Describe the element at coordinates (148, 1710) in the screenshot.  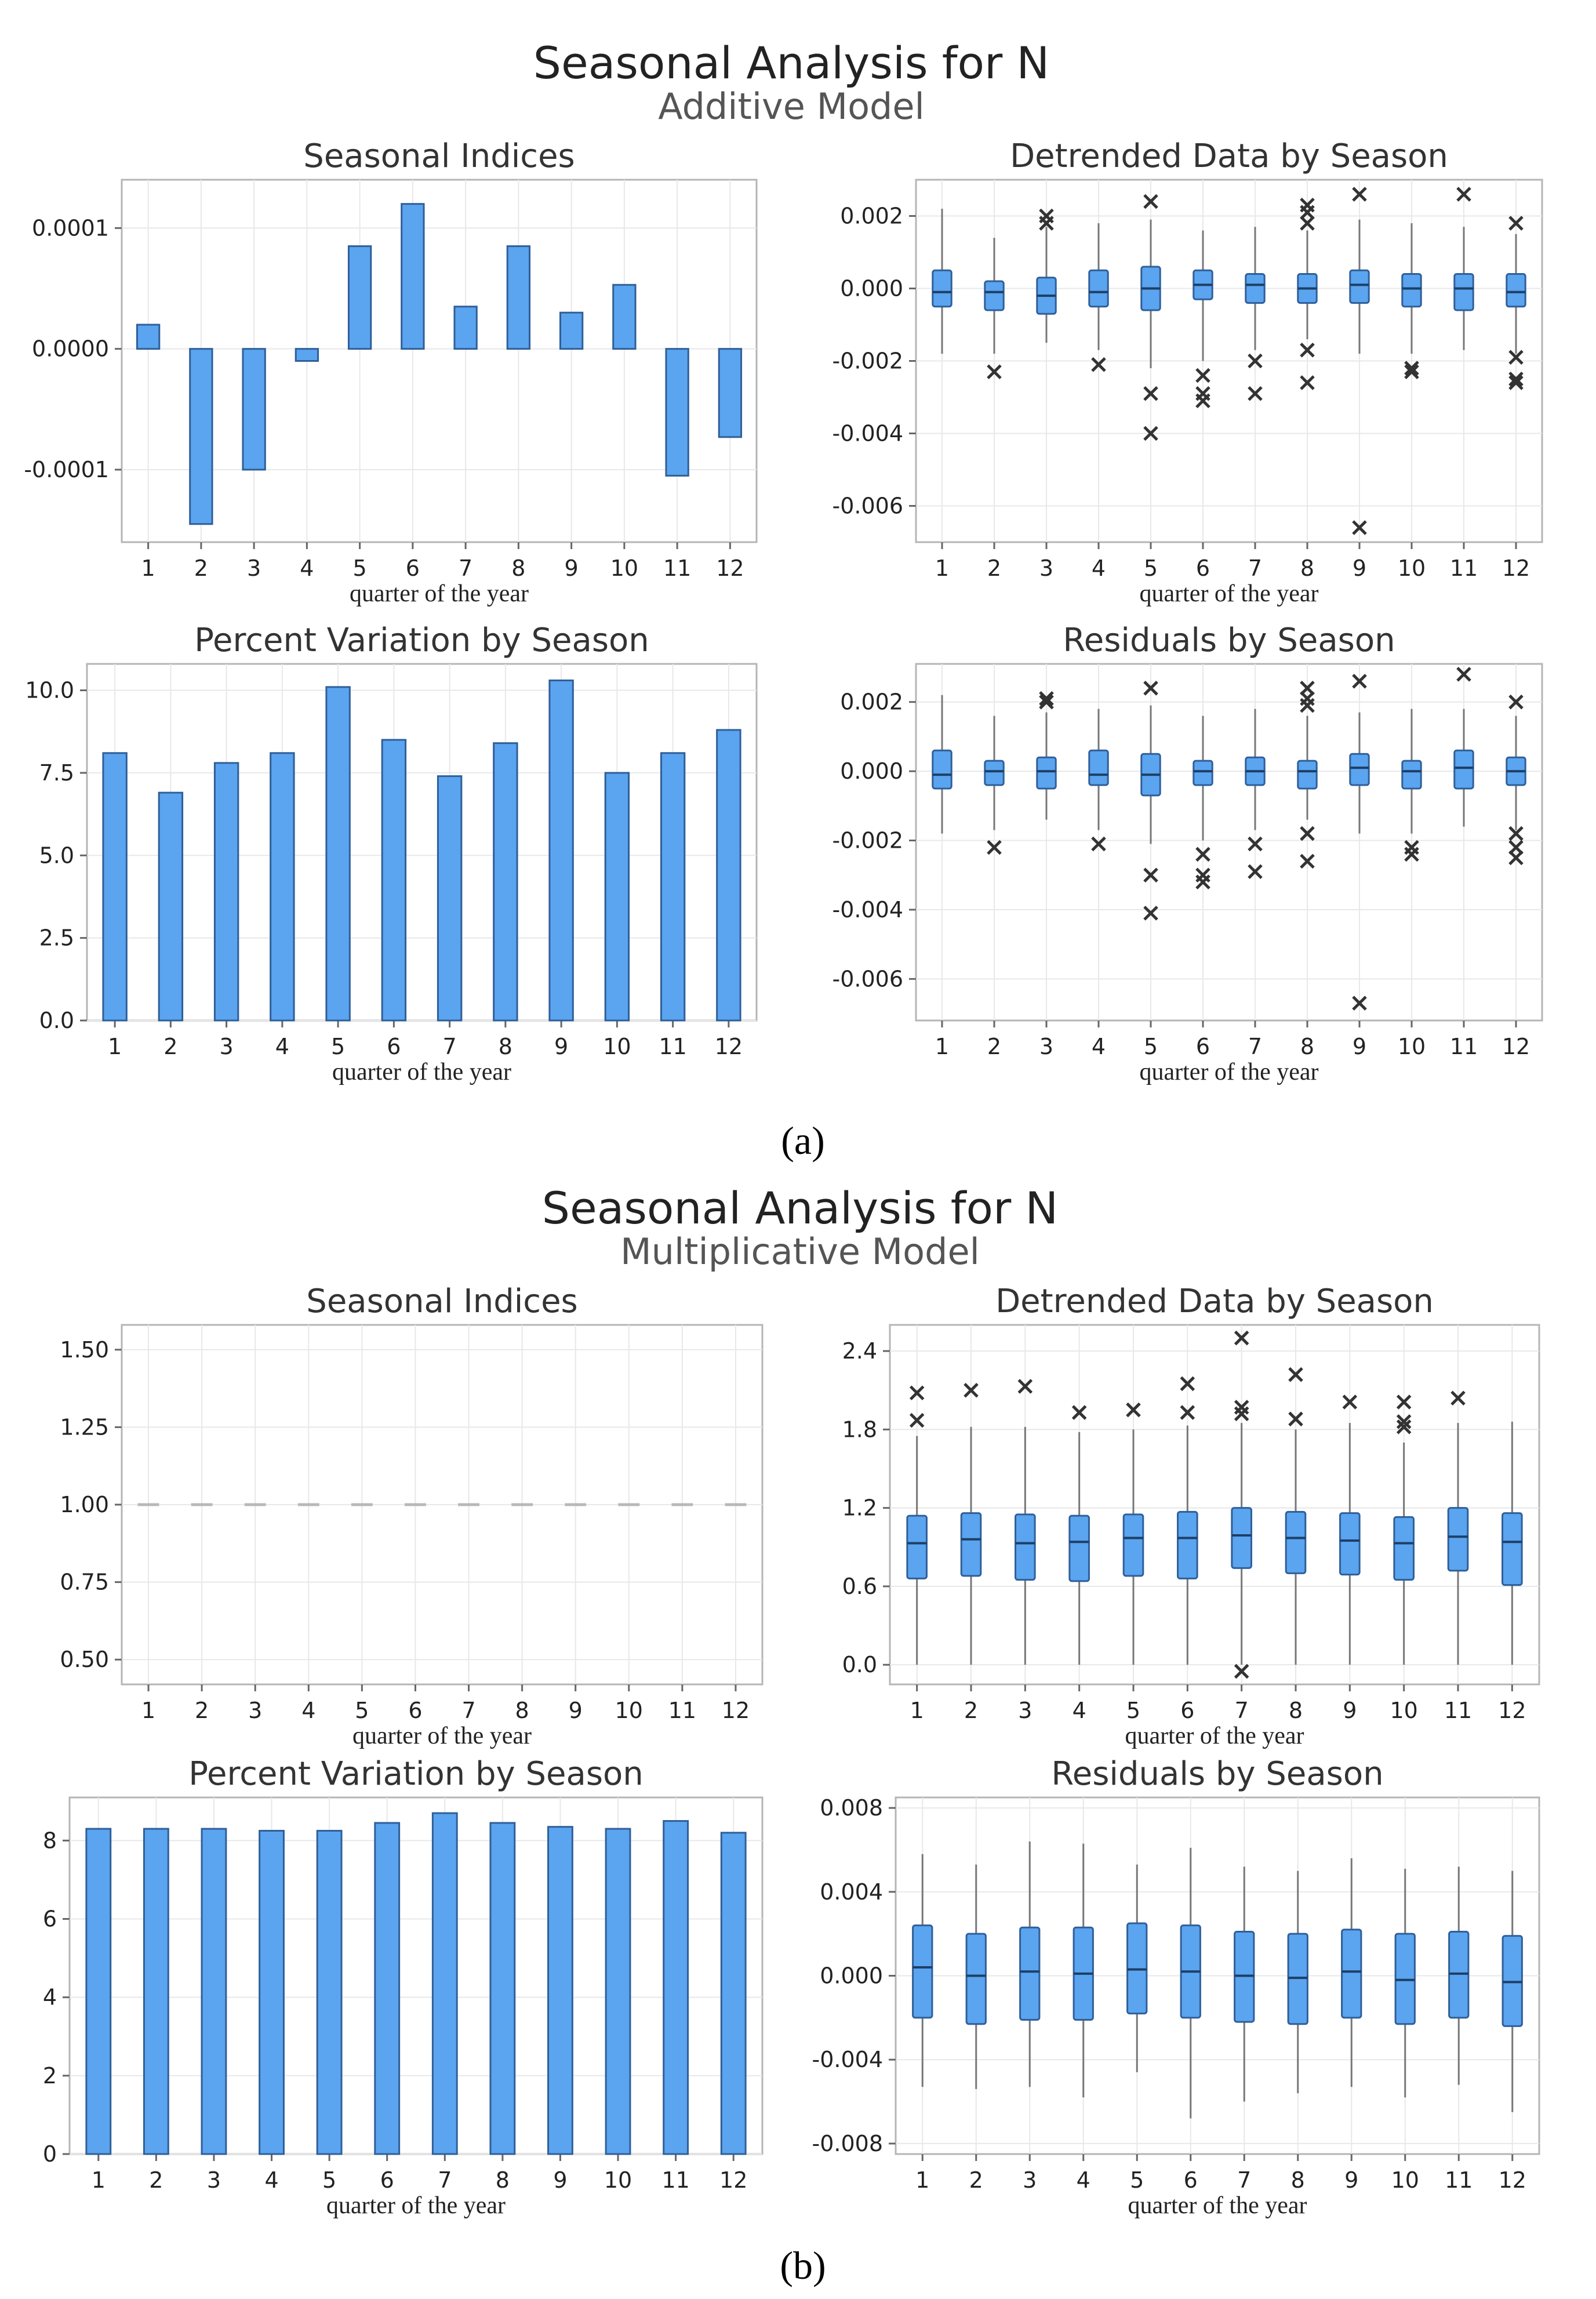
I see `x-tick-label: 1` at that location.